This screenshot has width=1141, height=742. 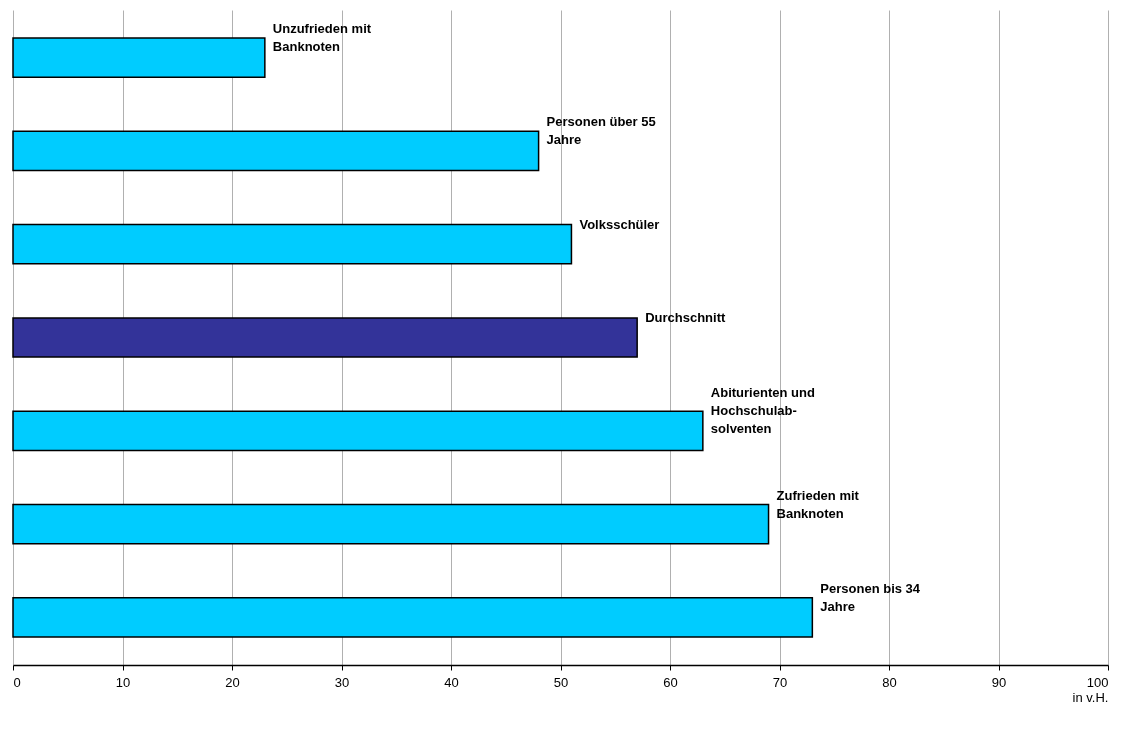 I want to click on x-tick-label: 50, so click(x=561, y=682).